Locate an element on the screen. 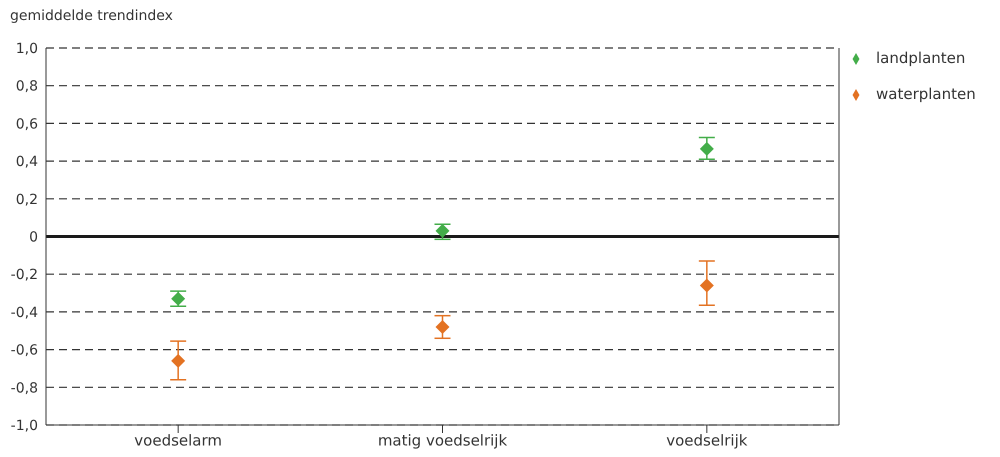 This screenshot has width=1000, height=457. y-tick-label: -0,8 is located at coordinates (24, 388).